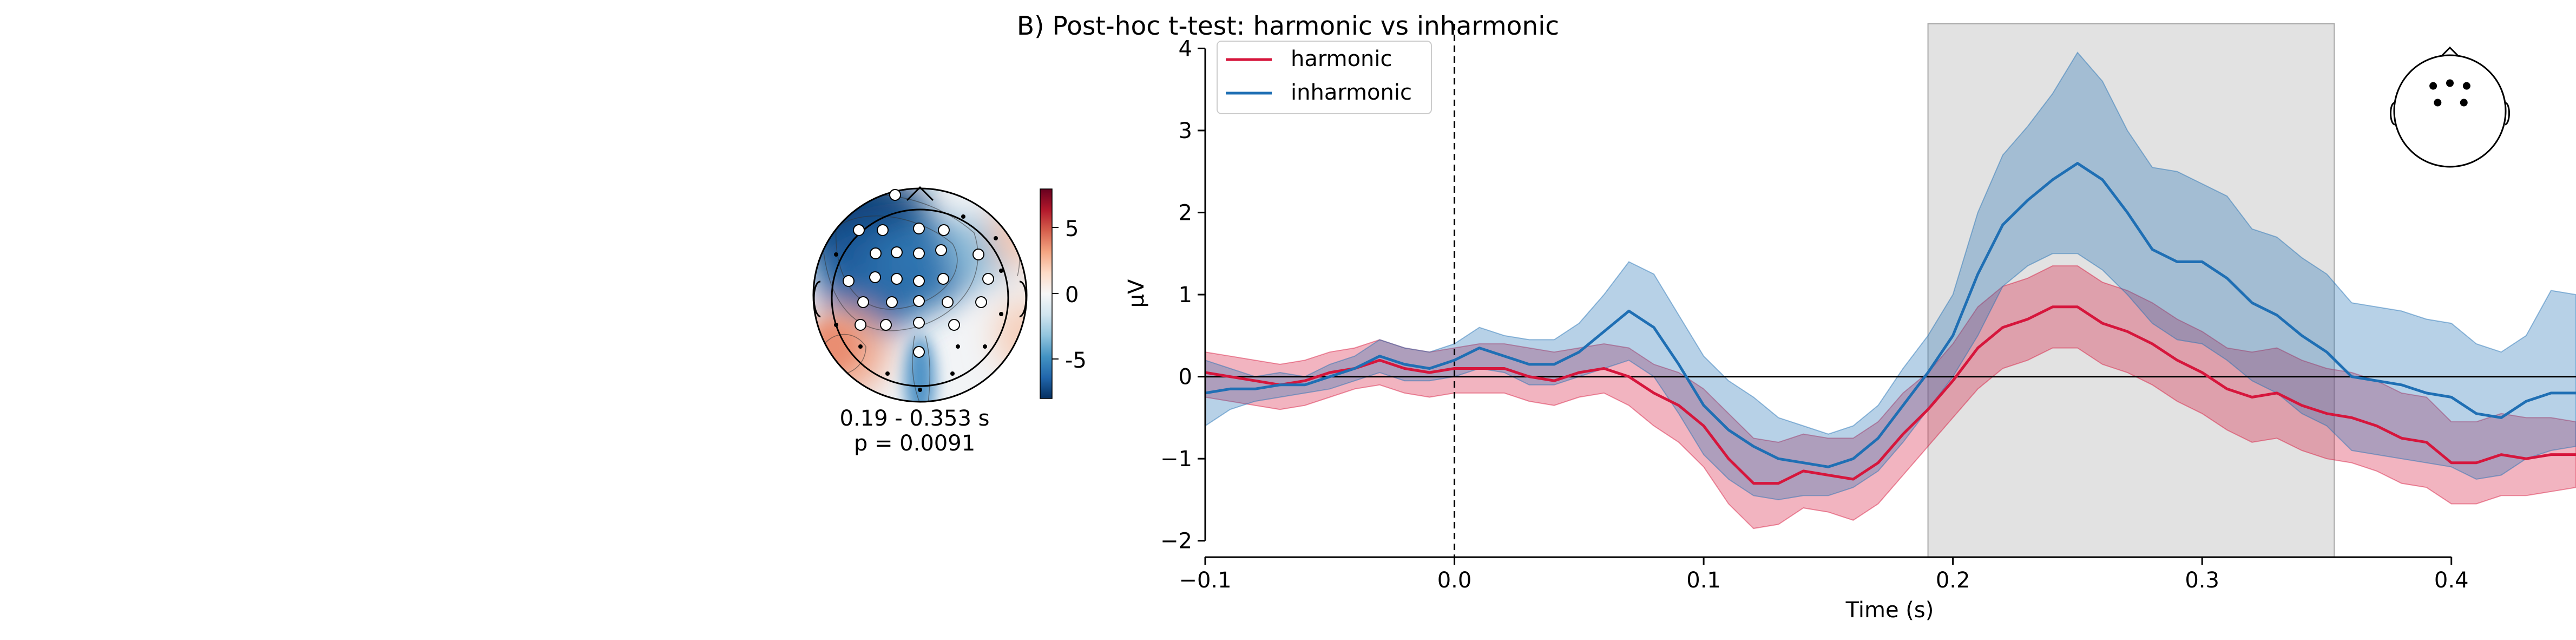  What do you see at coordinates (1072, 229) in the screenshot?
I see `colorbar-tick-5: 5` at bounding box center [1072, 229].